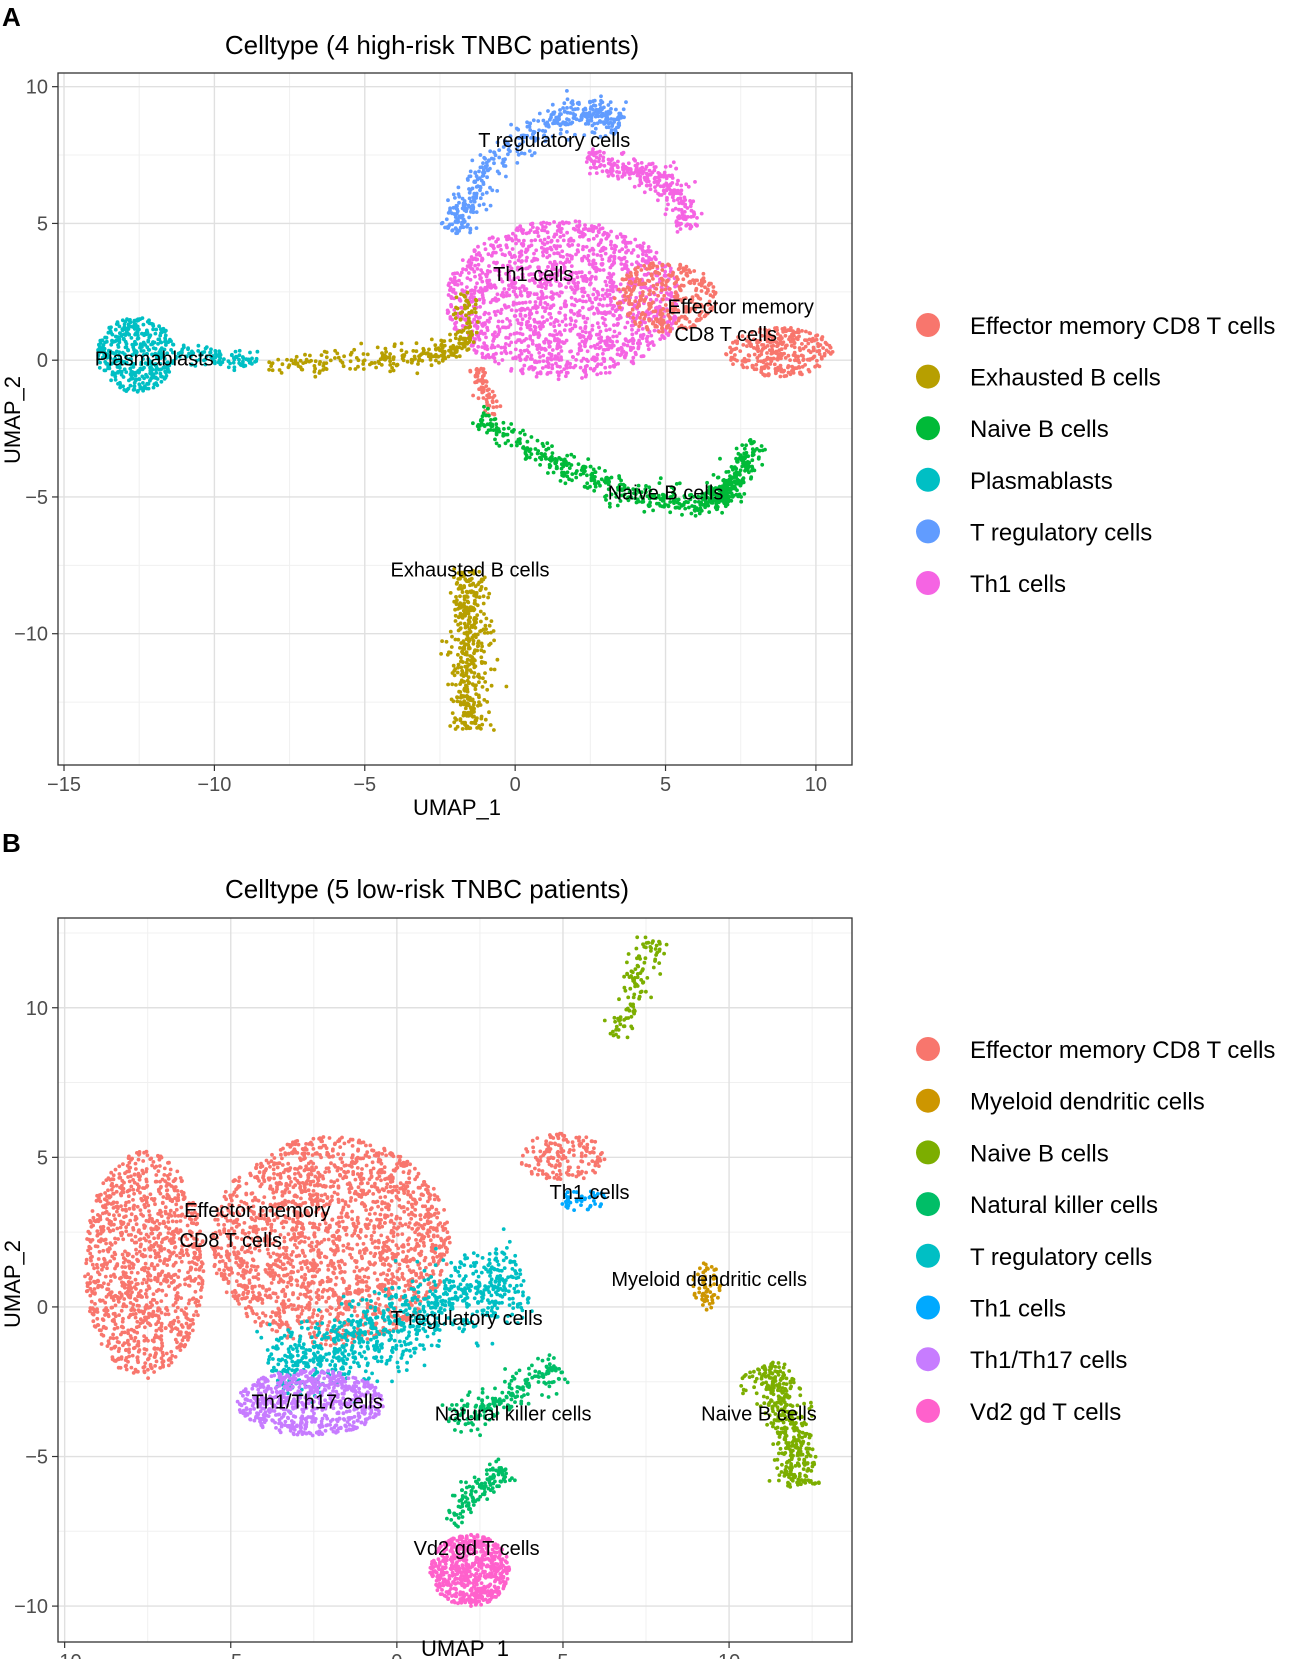 This screenshot has height=1659, width=1312. Describe the element at coordinates (991, 584) in the screenshot. I see `legend-item: Th1 cells` at that location.